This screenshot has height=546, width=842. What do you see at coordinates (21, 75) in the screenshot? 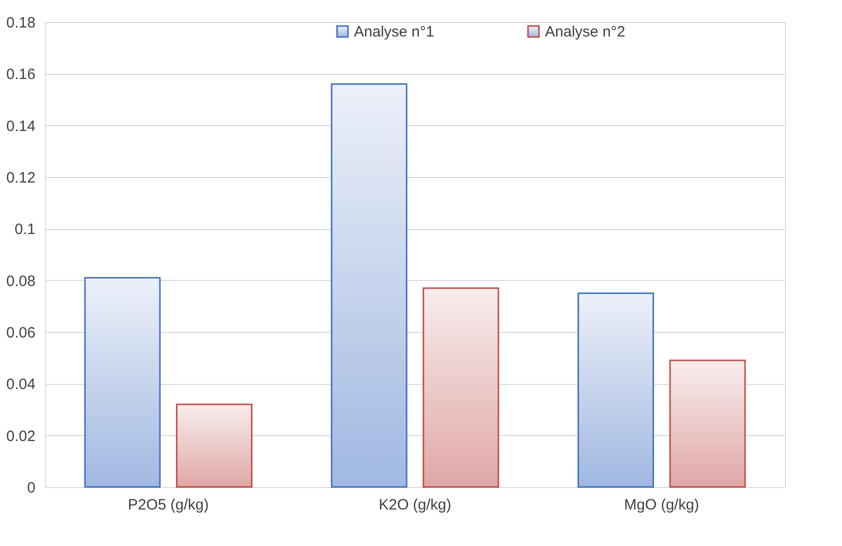
I see `y-tick-label: 0.16` at bounding box center [21, 75].